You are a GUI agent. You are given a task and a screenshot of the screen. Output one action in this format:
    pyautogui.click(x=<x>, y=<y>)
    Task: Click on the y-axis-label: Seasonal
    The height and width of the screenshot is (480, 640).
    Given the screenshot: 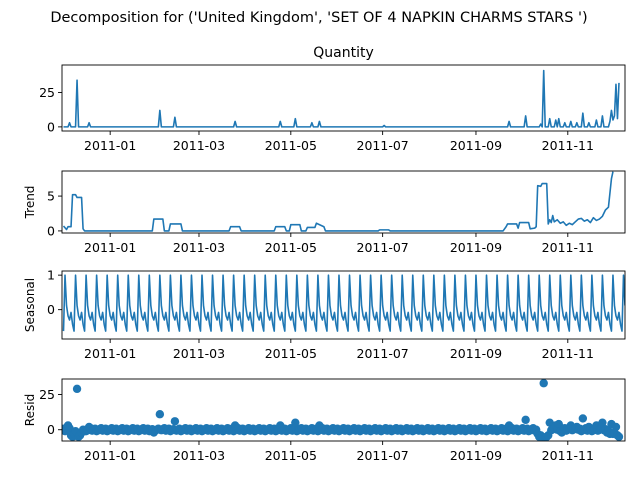 What is the action you would take?
    pyautogui.click(x=30, y=305)
    